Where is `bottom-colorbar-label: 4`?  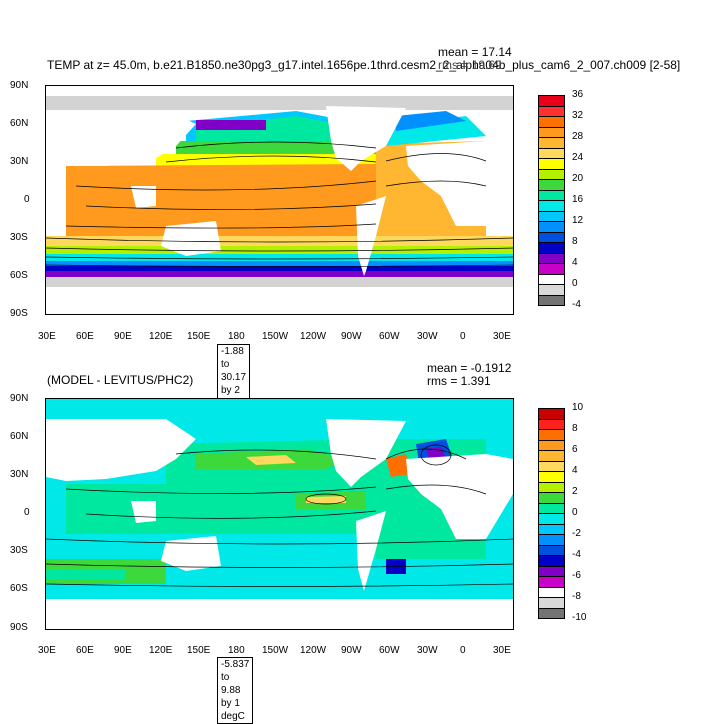
bottom-colorbar-label: 4 is located at coordinates (575, 470).